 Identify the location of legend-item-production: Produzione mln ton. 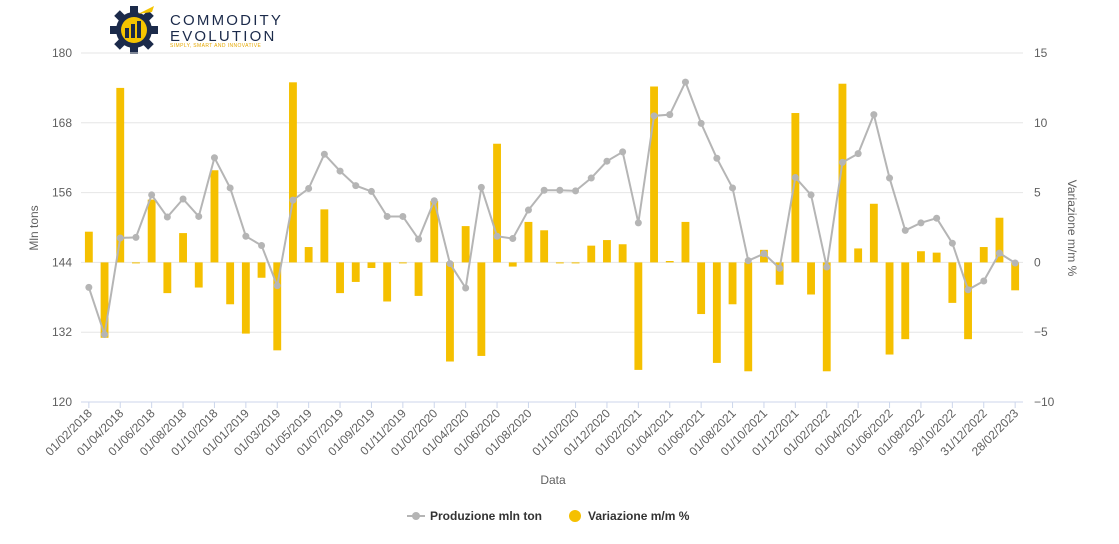
(474, 516).